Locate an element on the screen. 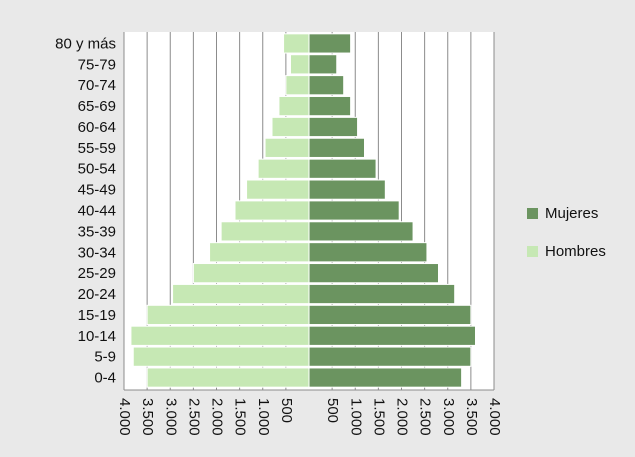 The height and width of the screenshot is (457, 635). category-label: 55-59 is located at coordinates (97, 148).